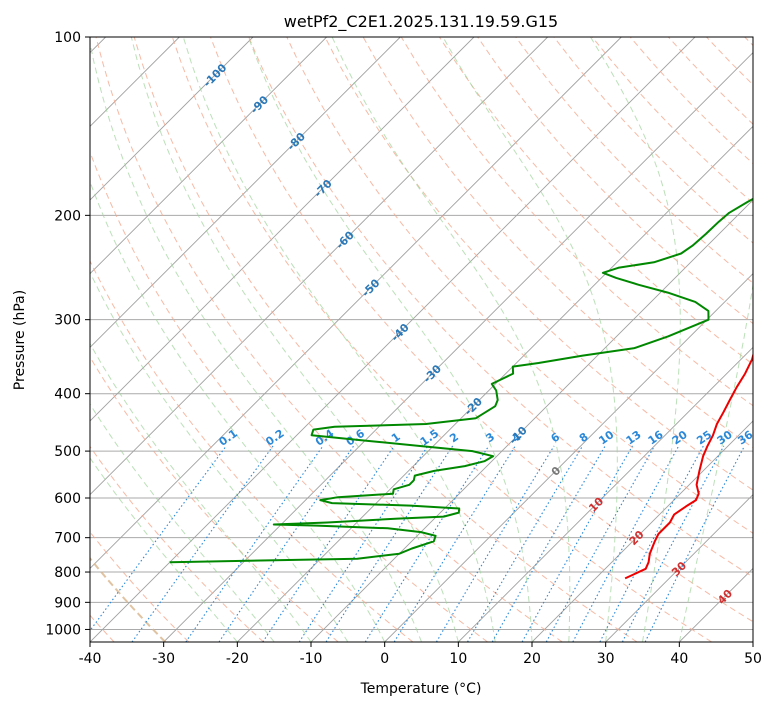 This screenshot has width=775, height=708. Describe the element at coordinates (67, 603) in the screenshot. I see `y-tick-label: 900` at that location.